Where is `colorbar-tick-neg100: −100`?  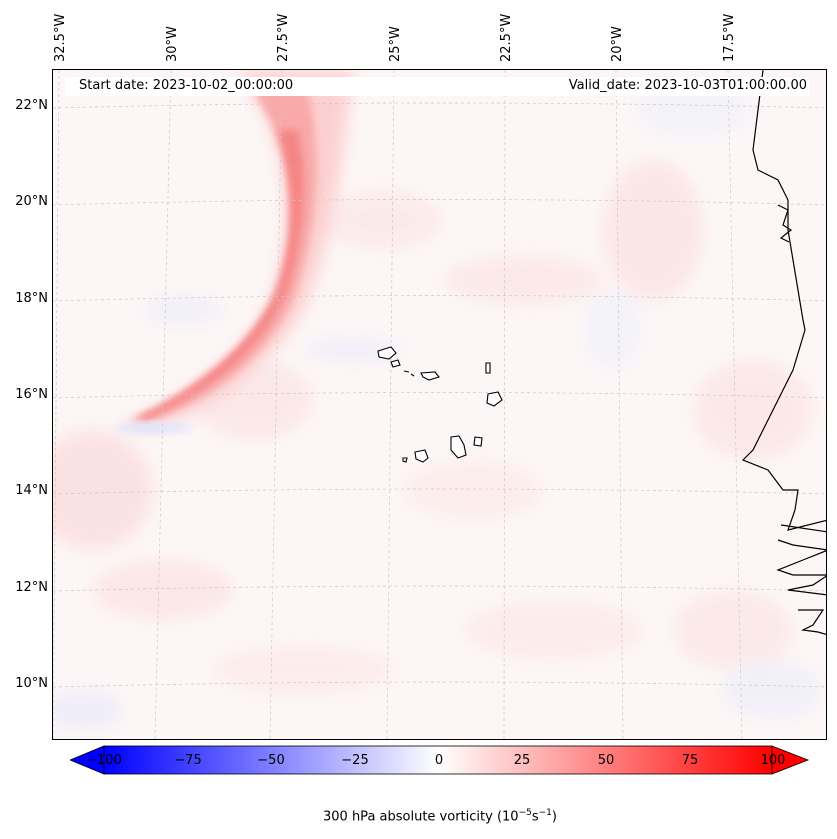 colorbar-tick-neg100: −100 is located at coordinates (104, 760).